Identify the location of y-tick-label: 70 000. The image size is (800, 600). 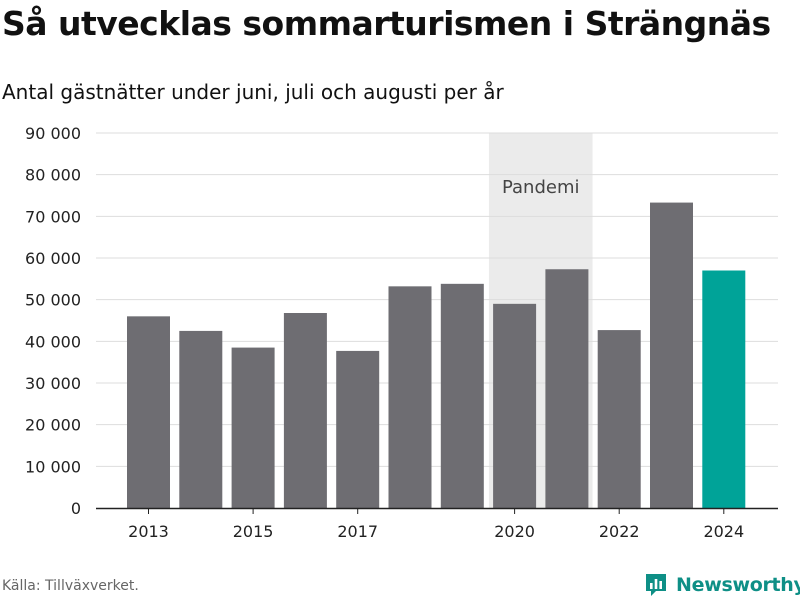
(53, 216).